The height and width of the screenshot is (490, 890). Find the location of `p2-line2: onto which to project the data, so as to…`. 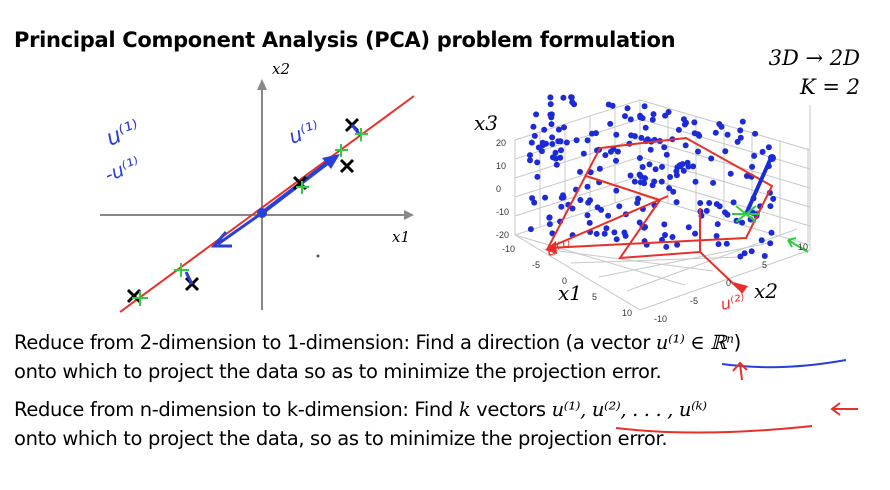

p2-line2: onto which to project the data, so as to… is located at coordinates (341, 438).